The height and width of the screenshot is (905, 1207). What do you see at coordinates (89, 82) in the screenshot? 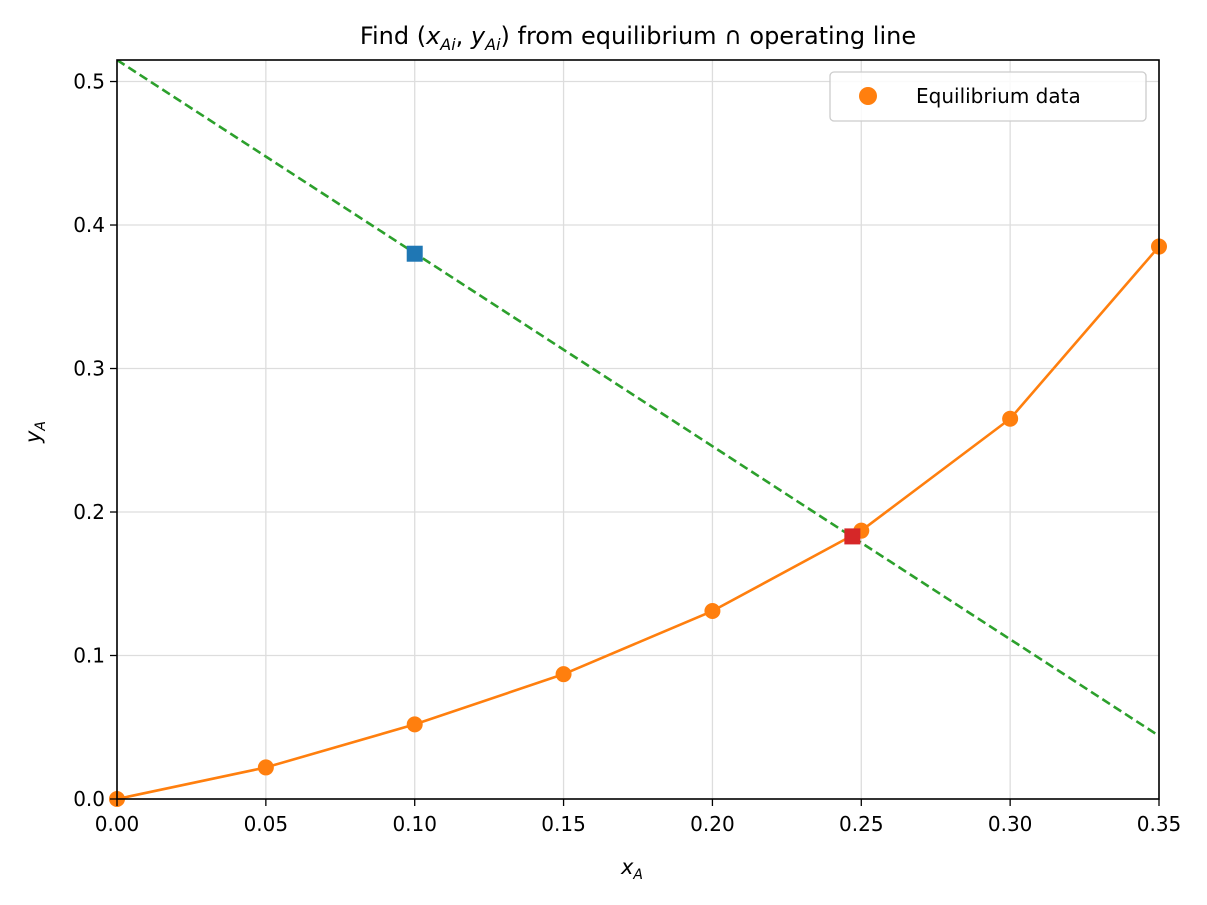
I see `y-tick-label: 0.5` at bounding box center [89, 82].